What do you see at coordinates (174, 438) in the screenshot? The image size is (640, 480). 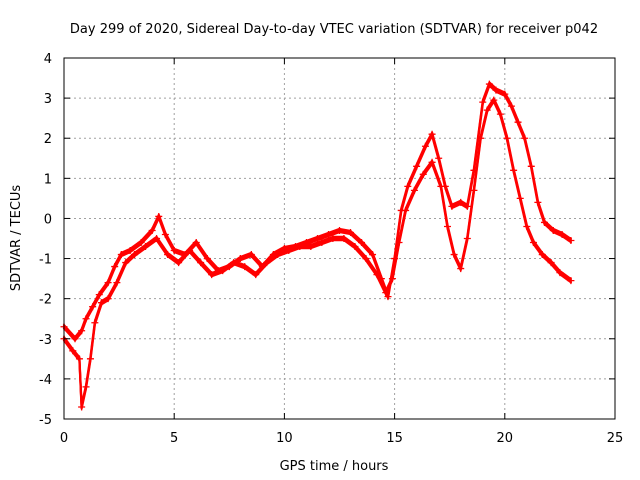 I see `x-tick-label: 5` at bounding box center [174, 438].